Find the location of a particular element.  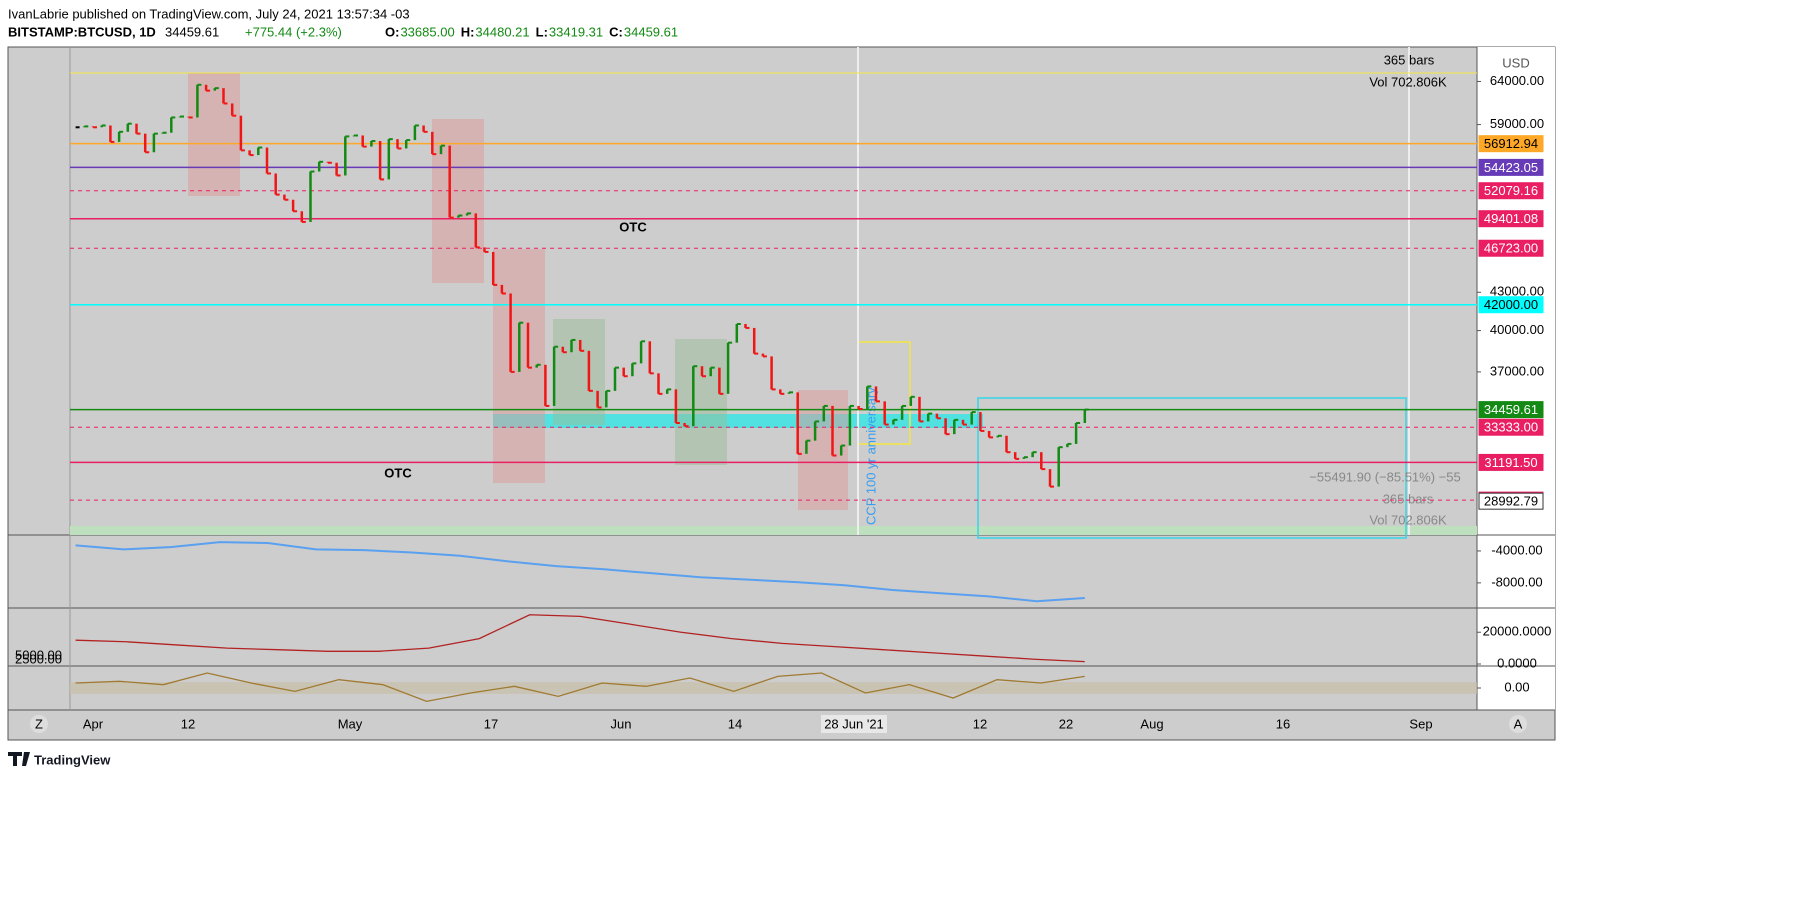

annotation: −55491.90 (−85.51%) −55 is located at coordinates (1384, 476).